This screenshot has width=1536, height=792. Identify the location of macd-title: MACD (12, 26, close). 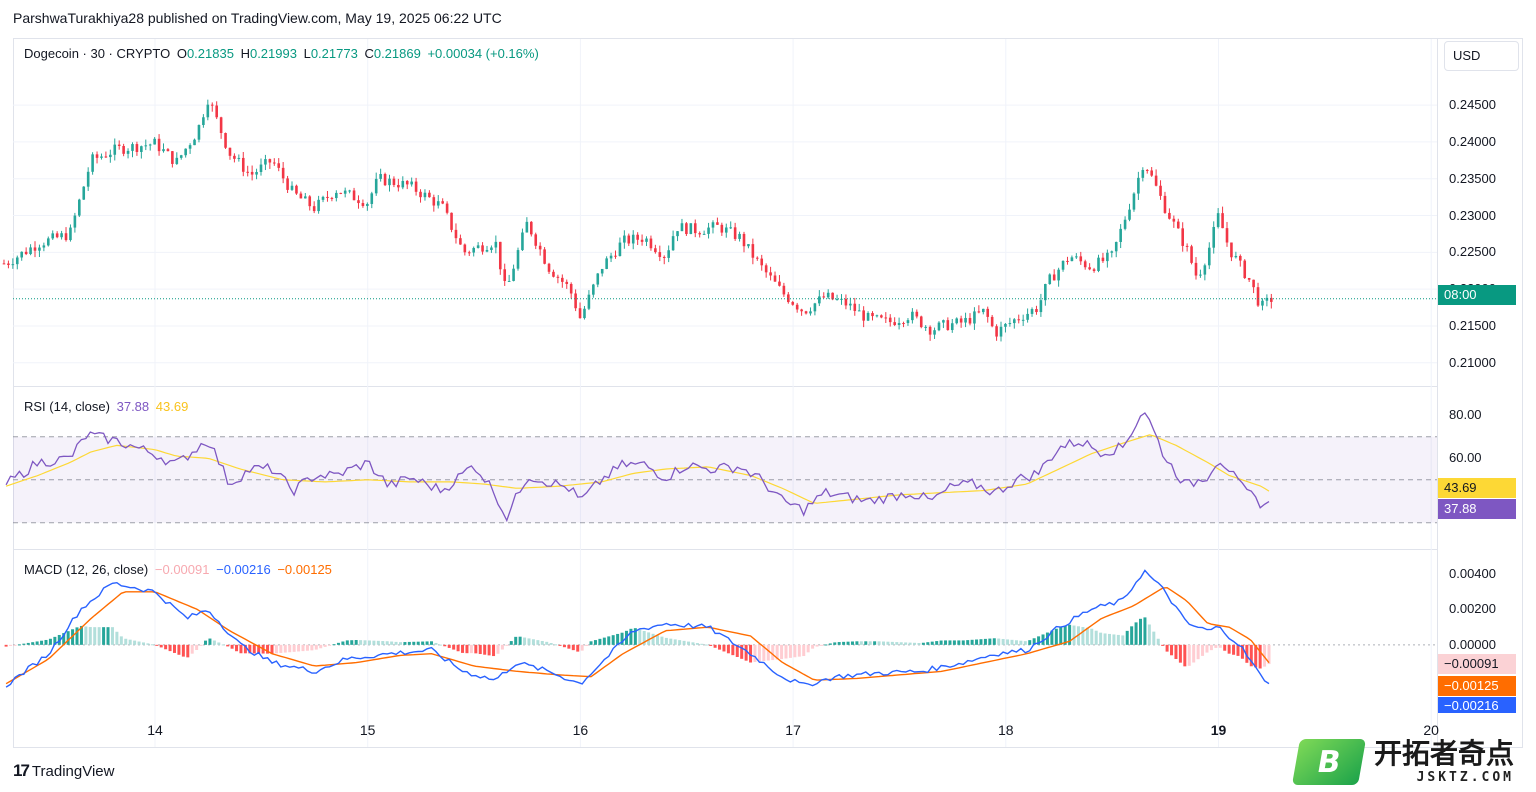
(86, 569).